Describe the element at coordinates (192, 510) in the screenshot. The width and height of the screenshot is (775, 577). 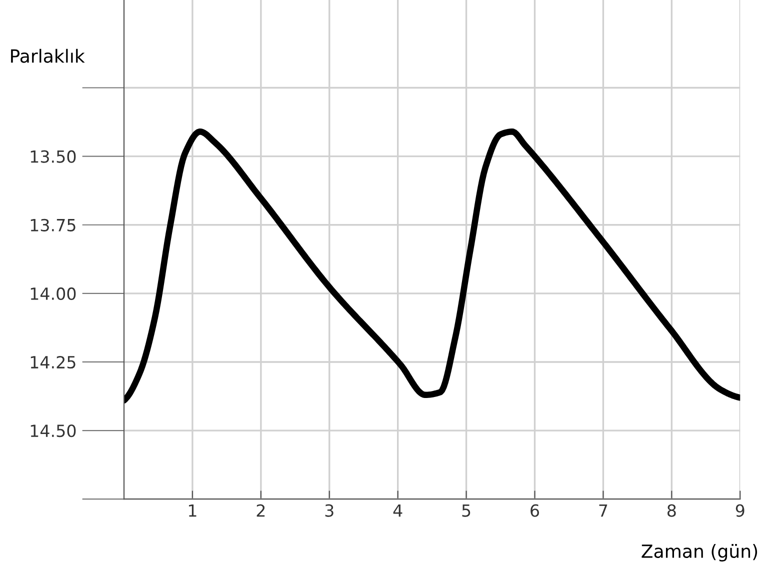
I see `x-tick-label: 1` at that location.